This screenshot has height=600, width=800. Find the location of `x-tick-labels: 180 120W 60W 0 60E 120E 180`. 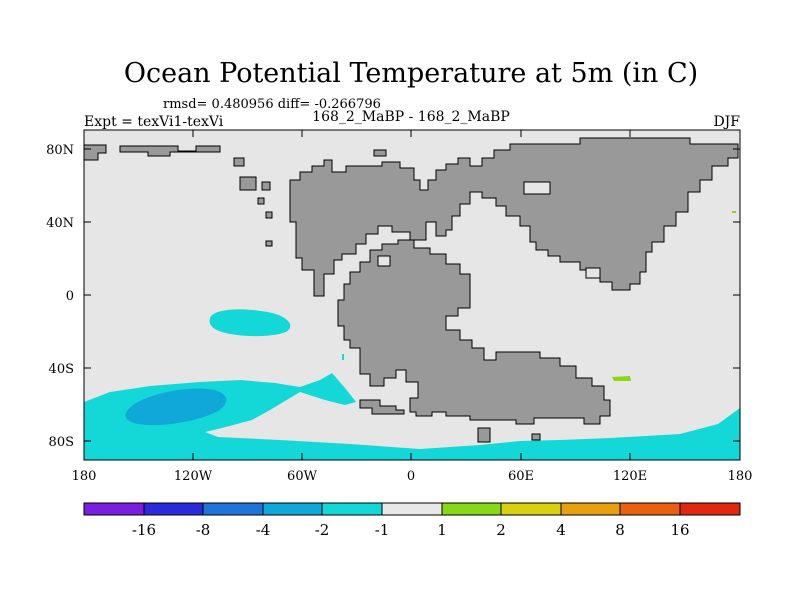

x-tick-labels: 180 120W 60W 0 60E 120E 180 is located at coordinates (412, 476).